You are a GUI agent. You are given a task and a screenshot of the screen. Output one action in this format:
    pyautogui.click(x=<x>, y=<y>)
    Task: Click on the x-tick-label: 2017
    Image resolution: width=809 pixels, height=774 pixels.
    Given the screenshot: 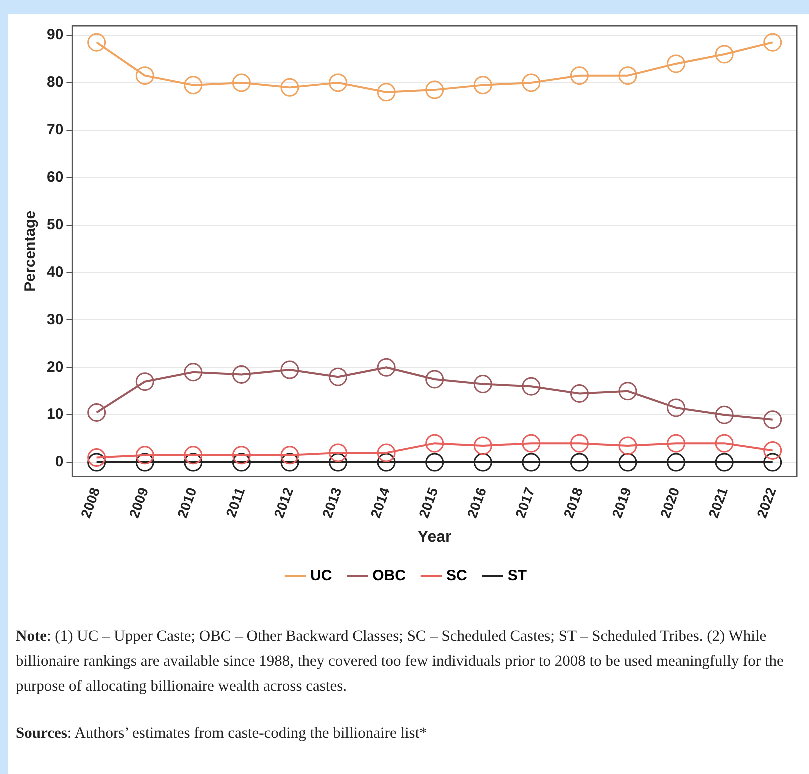 What is the action you would take?
    pyautogui.click(x=525, y=502)
    